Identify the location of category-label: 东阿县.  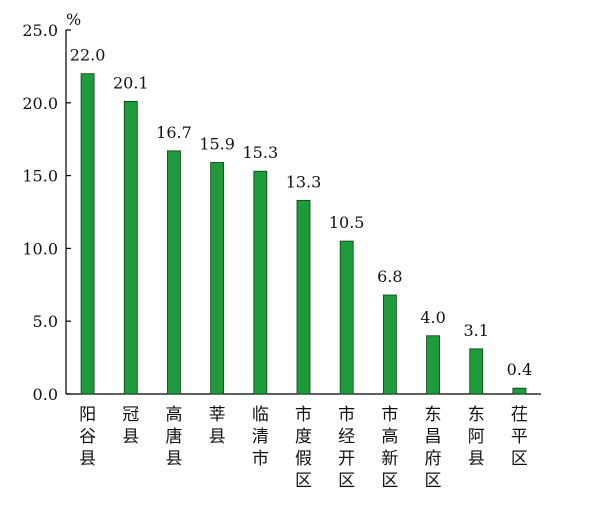
(476, 437).